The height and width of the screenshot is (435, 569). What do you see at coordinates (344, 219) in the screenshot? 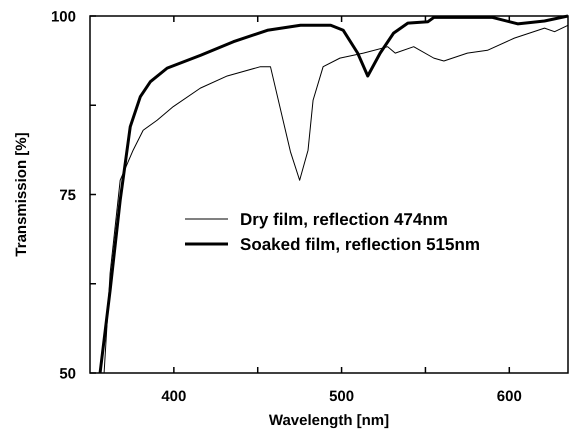
I see `legend-label: Dry film, reflection 474nm` at bounding box center [344, 219].